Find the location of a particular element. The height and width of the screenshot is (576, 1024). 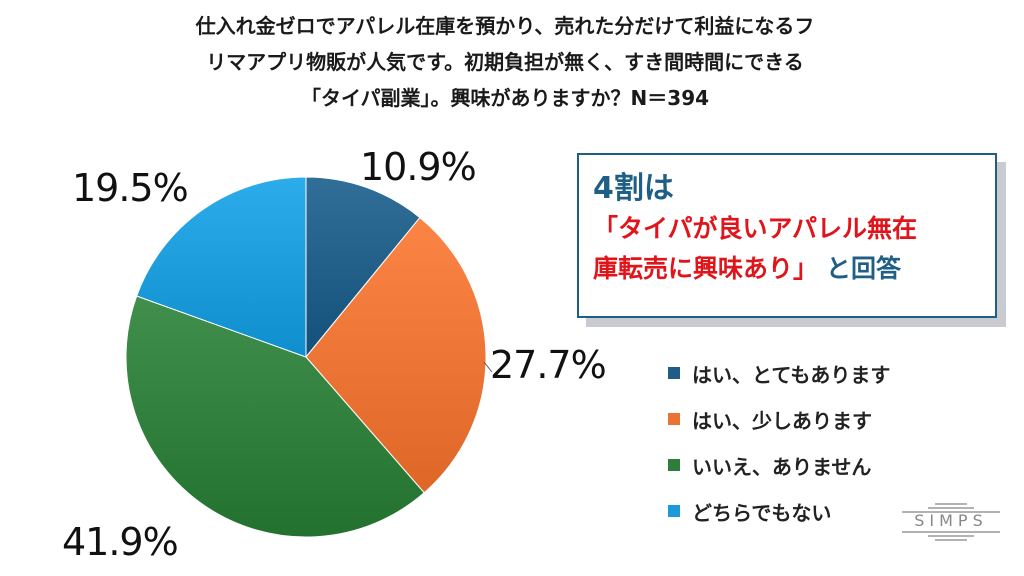

legend-item: いいえ、ありません is located at coordinates (779, 465).